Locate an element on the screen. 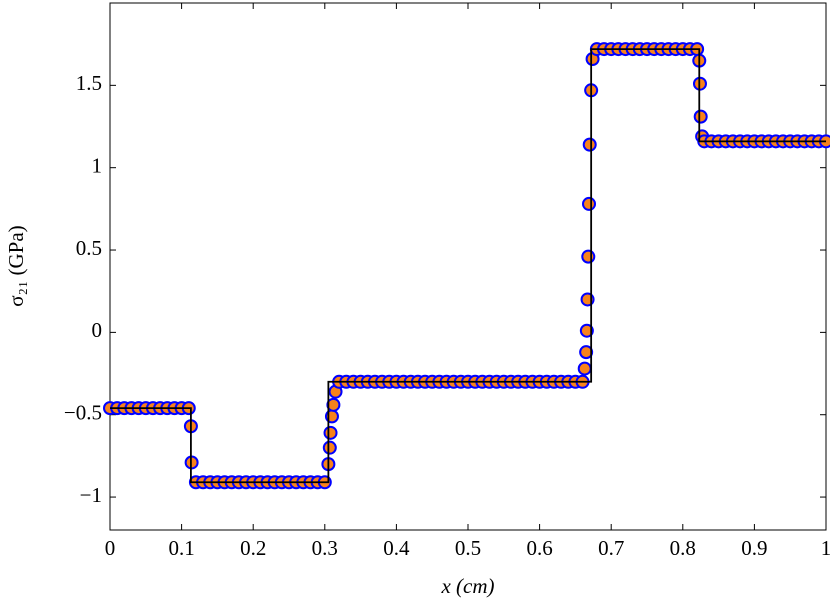 Image resolution: width=830 pixels, height=604 pixels. x-tick-label: 0.8 is located at coordinates (683, 548).